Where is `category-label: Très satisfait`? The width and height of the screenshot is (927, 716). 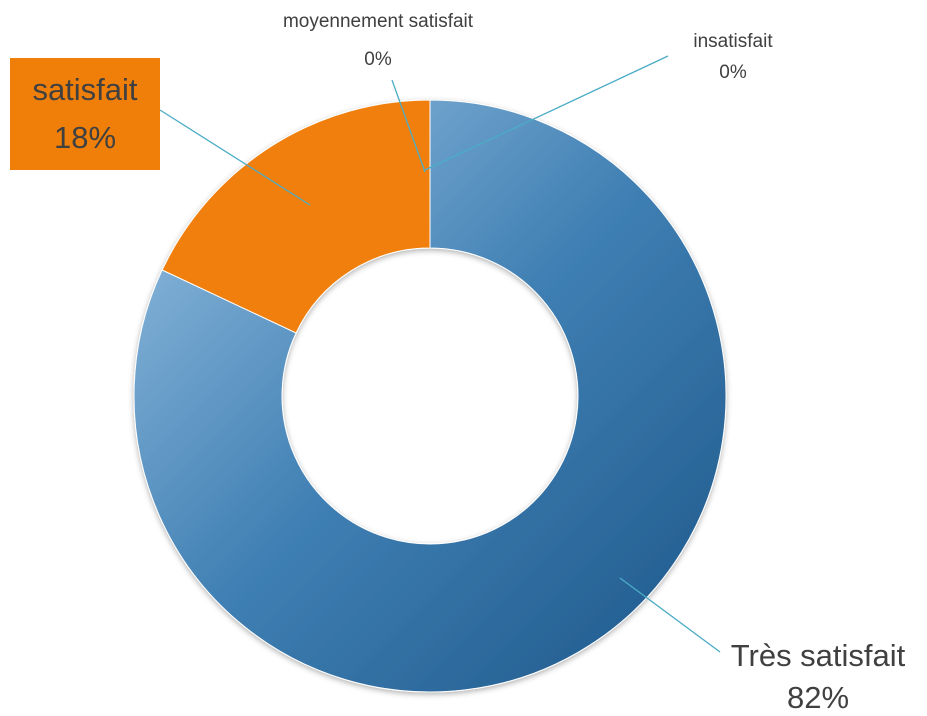 category-label: Très satisfait is located at coordinates (818, 655).